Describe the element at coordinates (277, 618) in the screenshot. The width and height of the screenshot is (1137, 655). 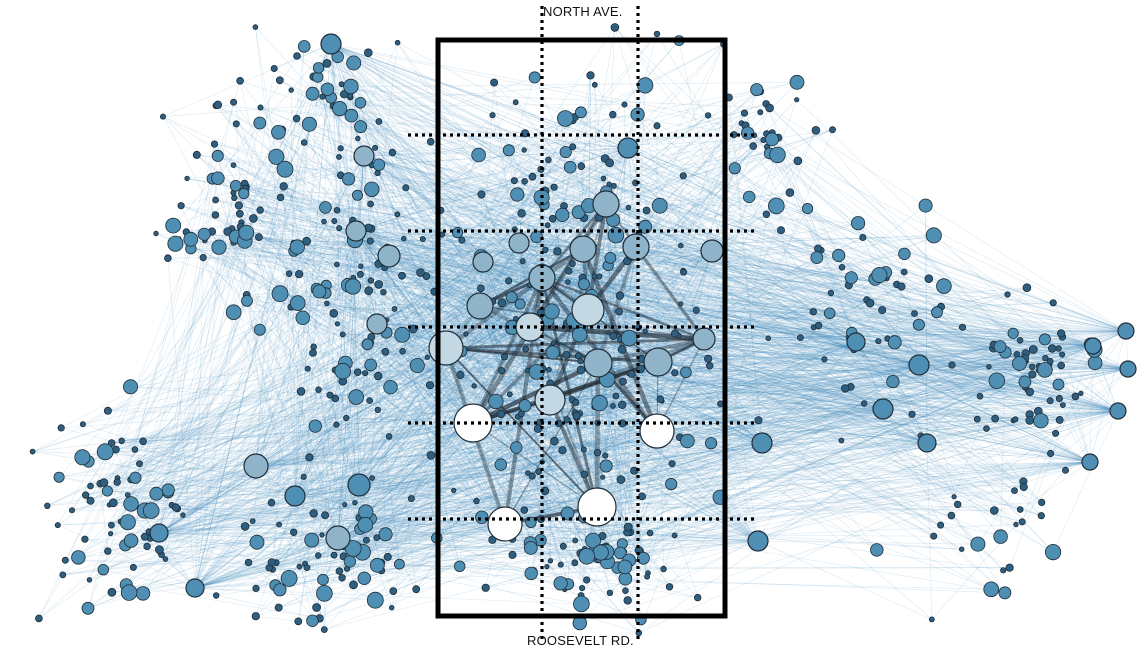
I see `network-edge` at that location.